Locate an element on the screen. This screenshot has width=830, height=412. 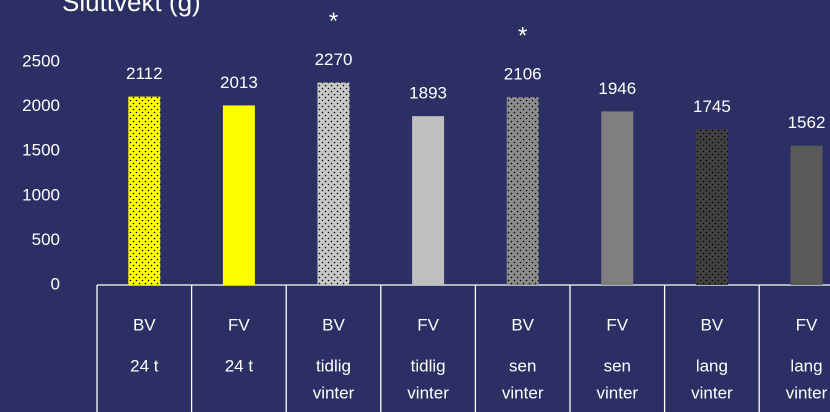
value-label: 1893 is located at coordinates (428, 93).